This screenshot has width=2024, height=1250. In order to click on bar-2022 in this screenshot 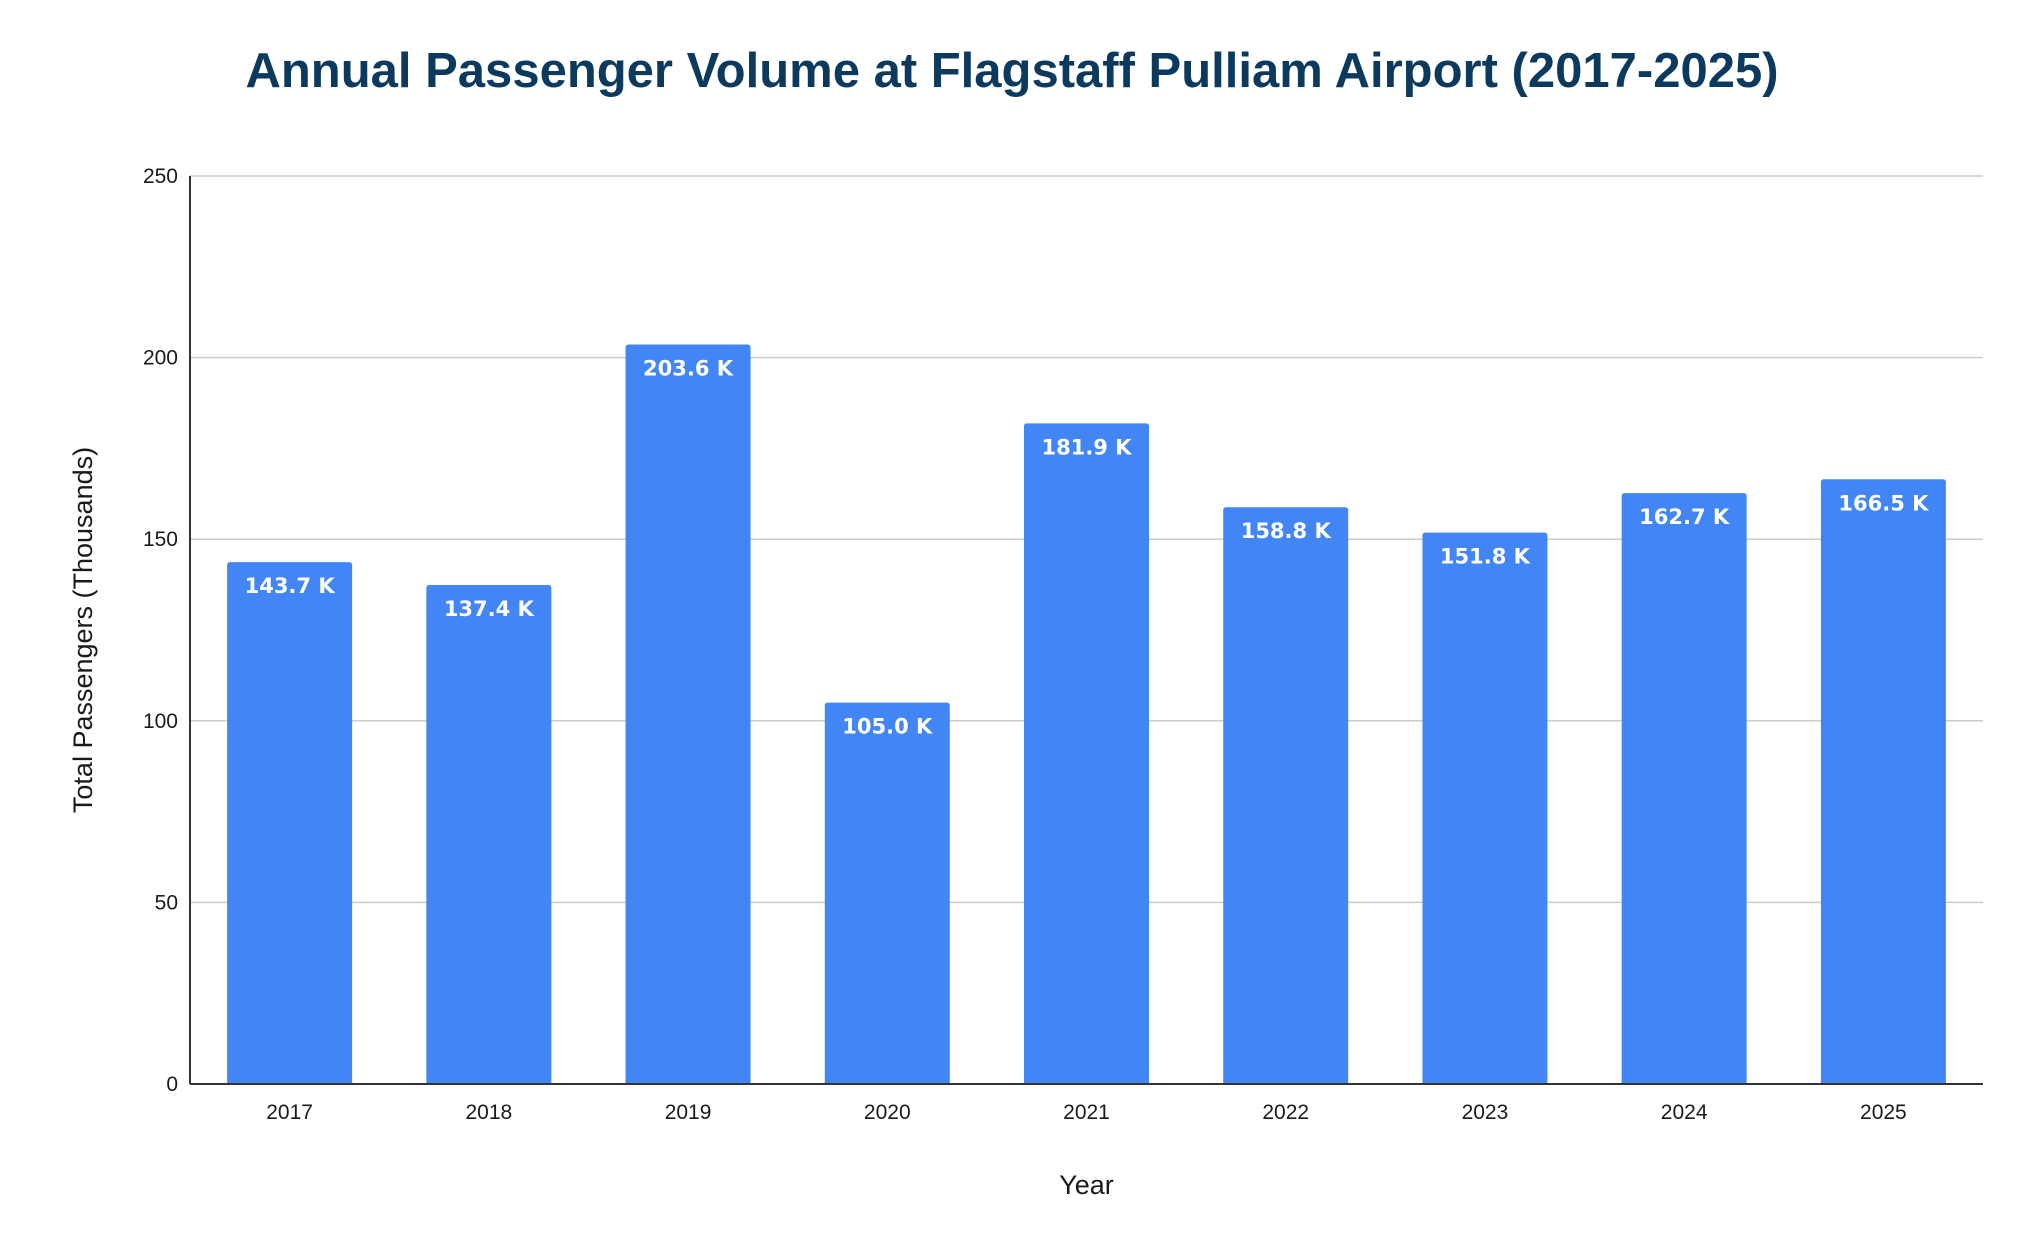, I will do `click(1286, 795)`.